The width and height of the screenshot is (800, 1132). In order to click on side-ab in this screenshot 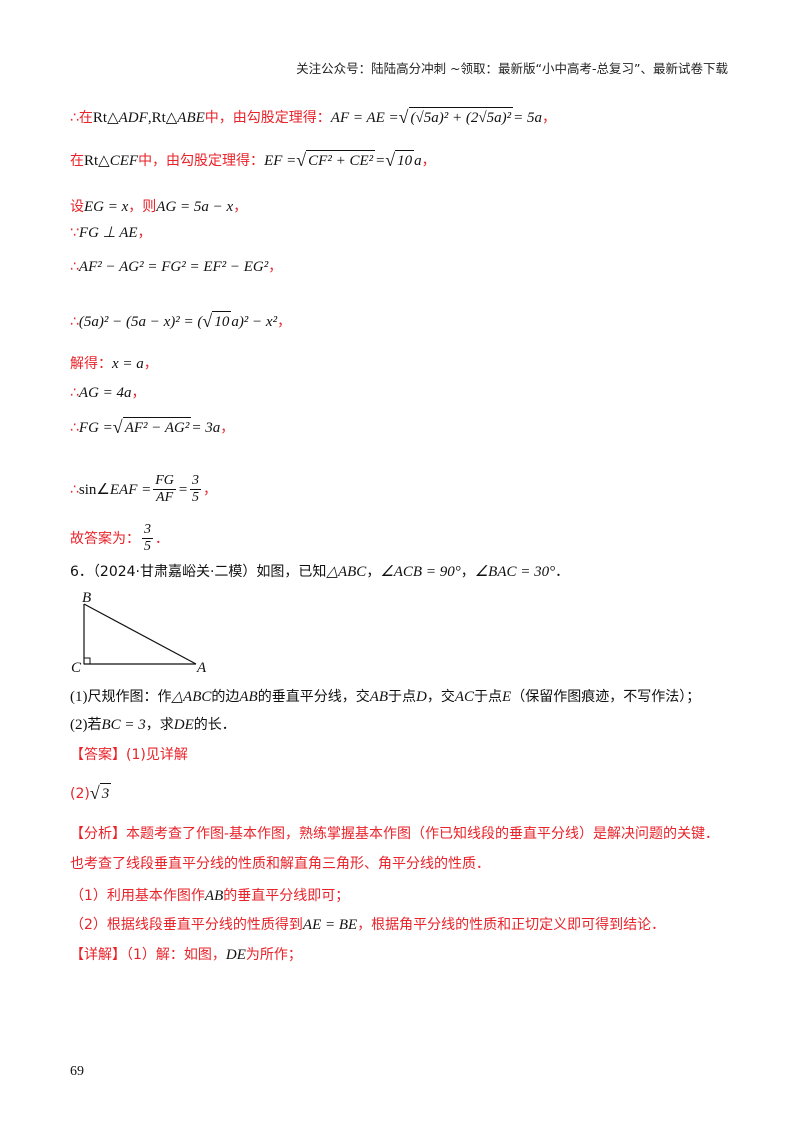, I will do `click(140, 634)`.